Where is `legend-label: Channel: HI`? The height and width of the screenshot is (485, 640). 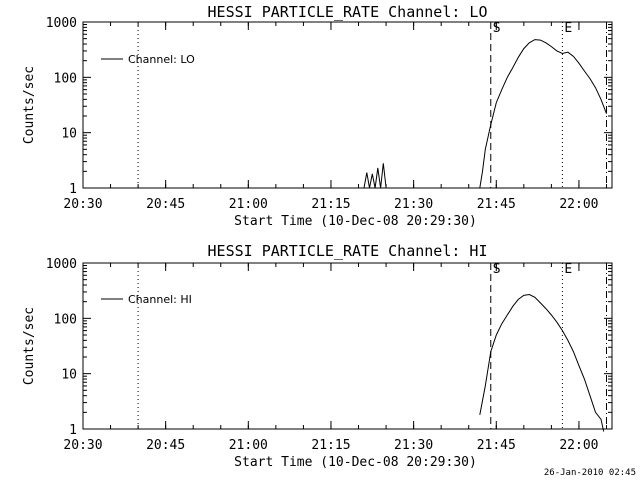
legend-label: Channel: HI is located at coordinates (160, 299).